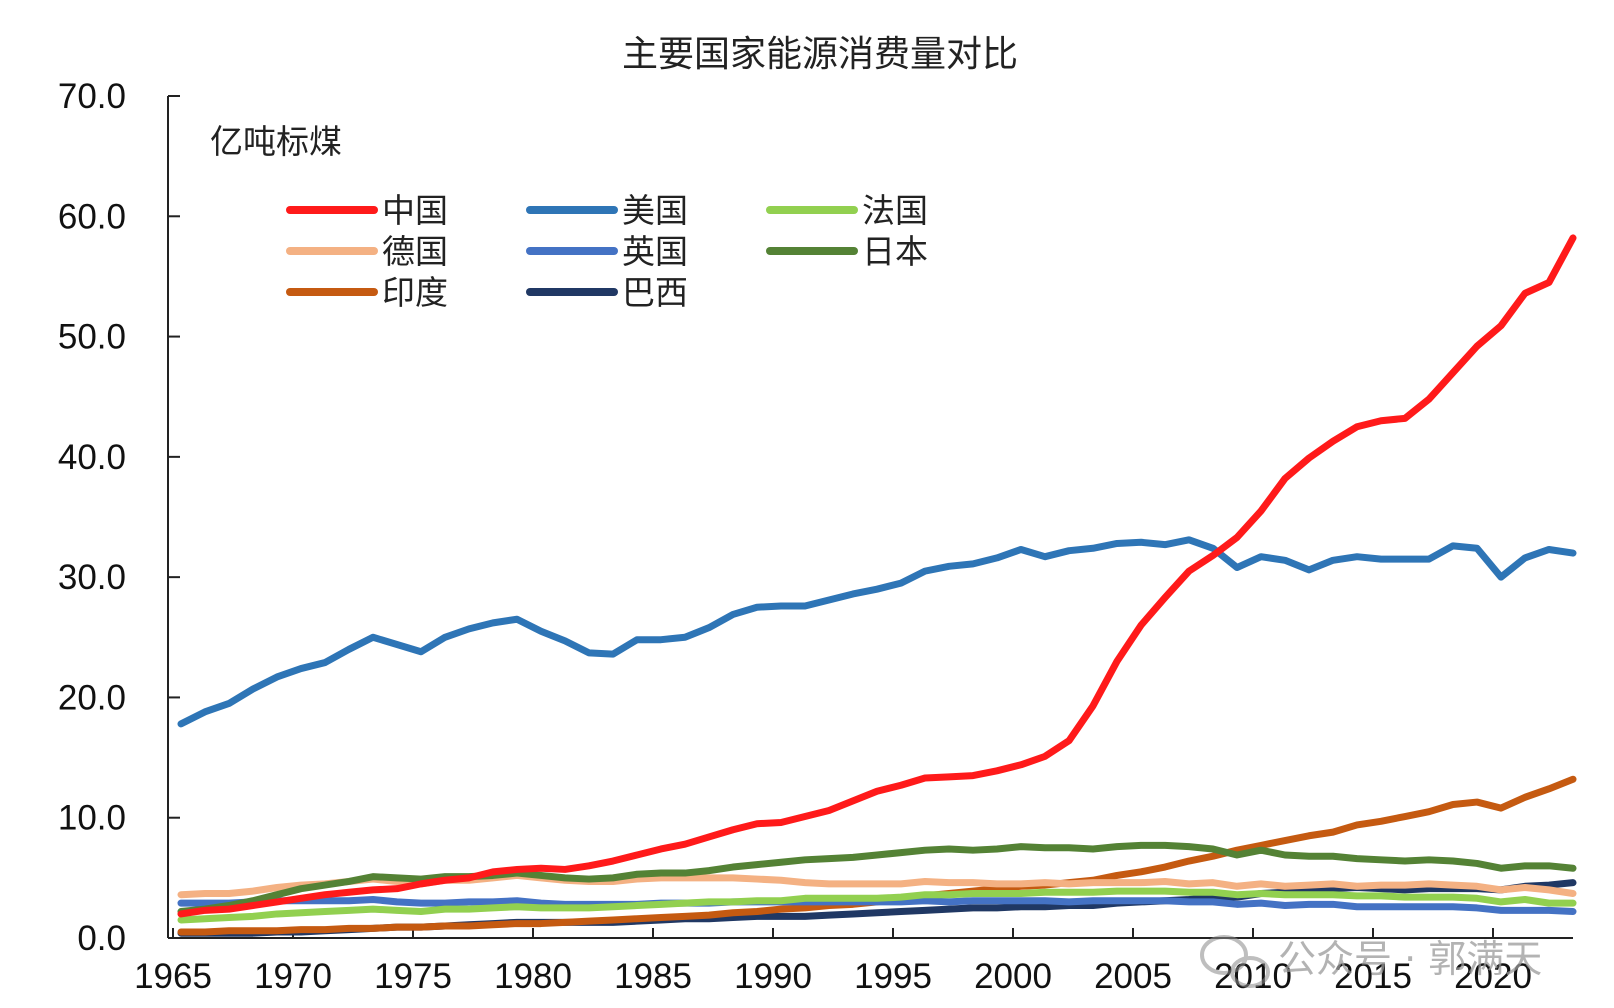 The image size is (1614, 1008). Describe the element at coordinates (413, 976) in the screenshot. I see `x-tick-label: 1975` at that location.